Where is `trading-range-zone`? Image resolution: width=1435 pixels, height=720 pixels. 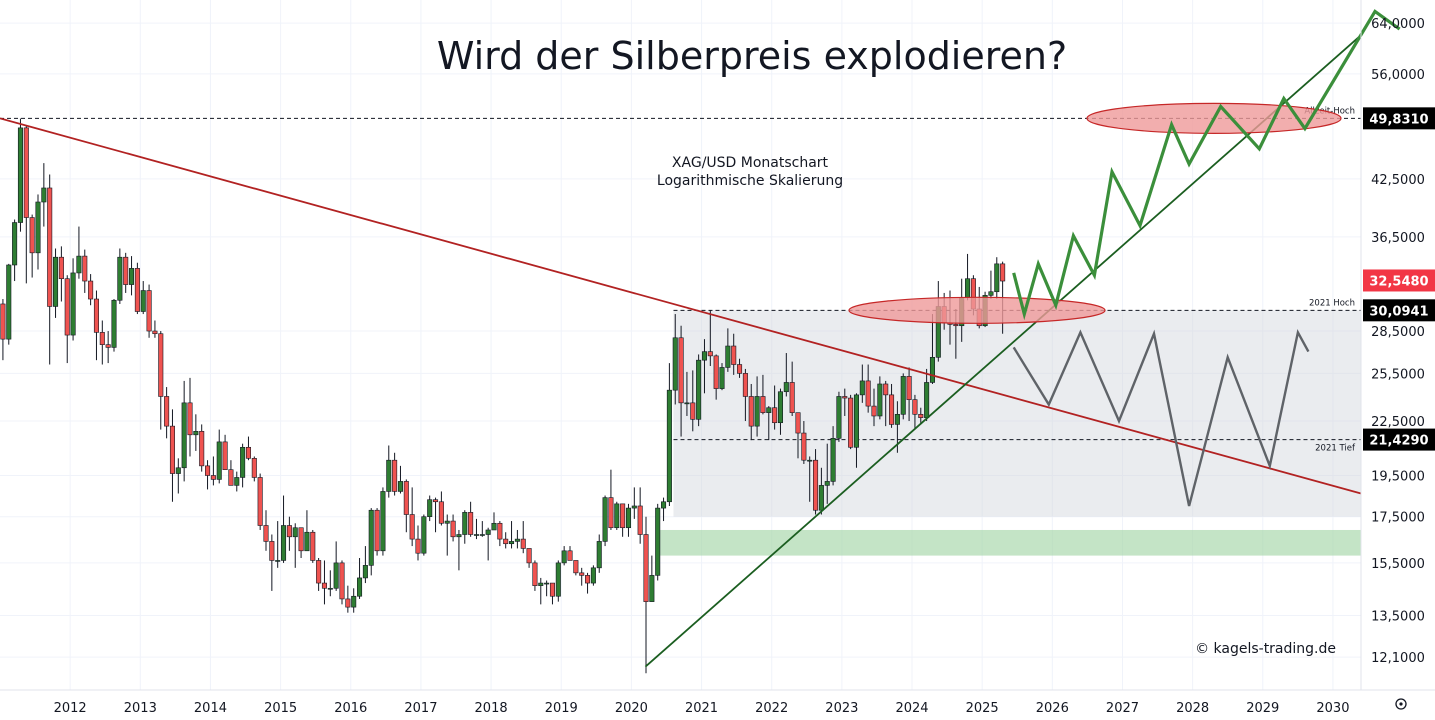 trading-range-zone is located at coordinates (1017, 413).